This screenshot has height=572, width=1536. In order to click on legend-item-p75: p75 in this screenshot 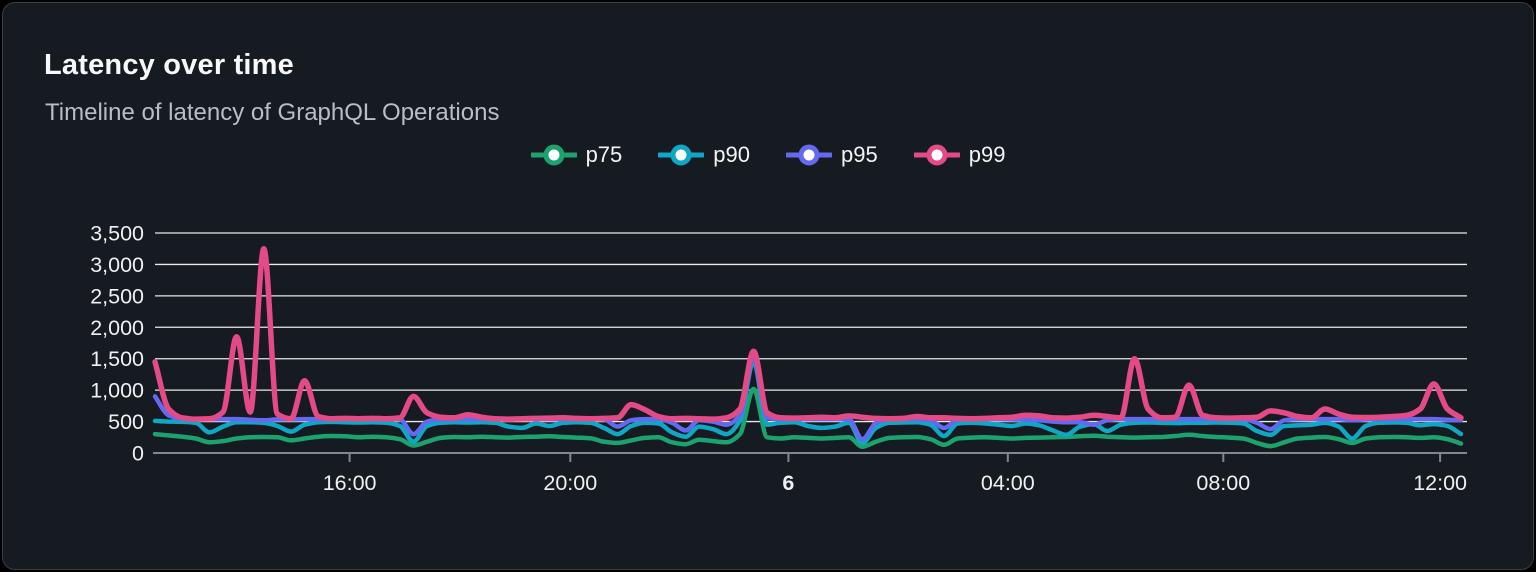, I will do `click(576, 155)`.